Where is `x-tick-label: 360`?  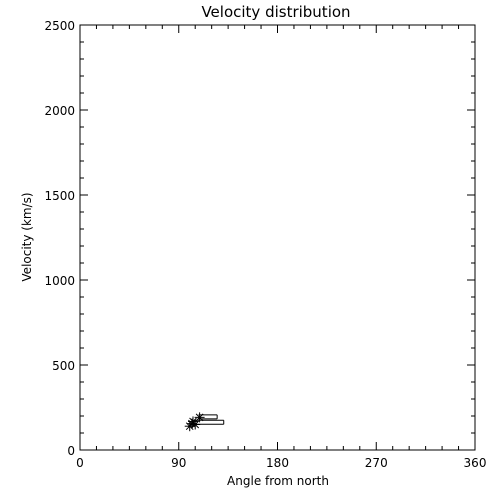
x-tick-label: 360 is located at coordinates (475, 463).